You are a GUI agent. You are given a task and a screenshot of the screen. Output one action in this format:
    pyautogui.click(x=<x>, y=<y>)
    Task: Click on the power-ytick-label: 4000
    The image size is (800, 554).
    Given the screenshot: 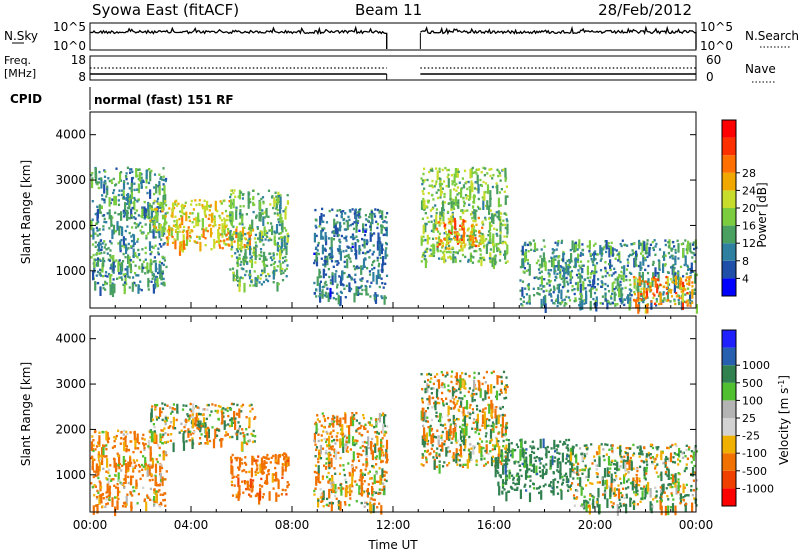 What is the action you would take?
    pyautogui.click(x=70, y=135)
    